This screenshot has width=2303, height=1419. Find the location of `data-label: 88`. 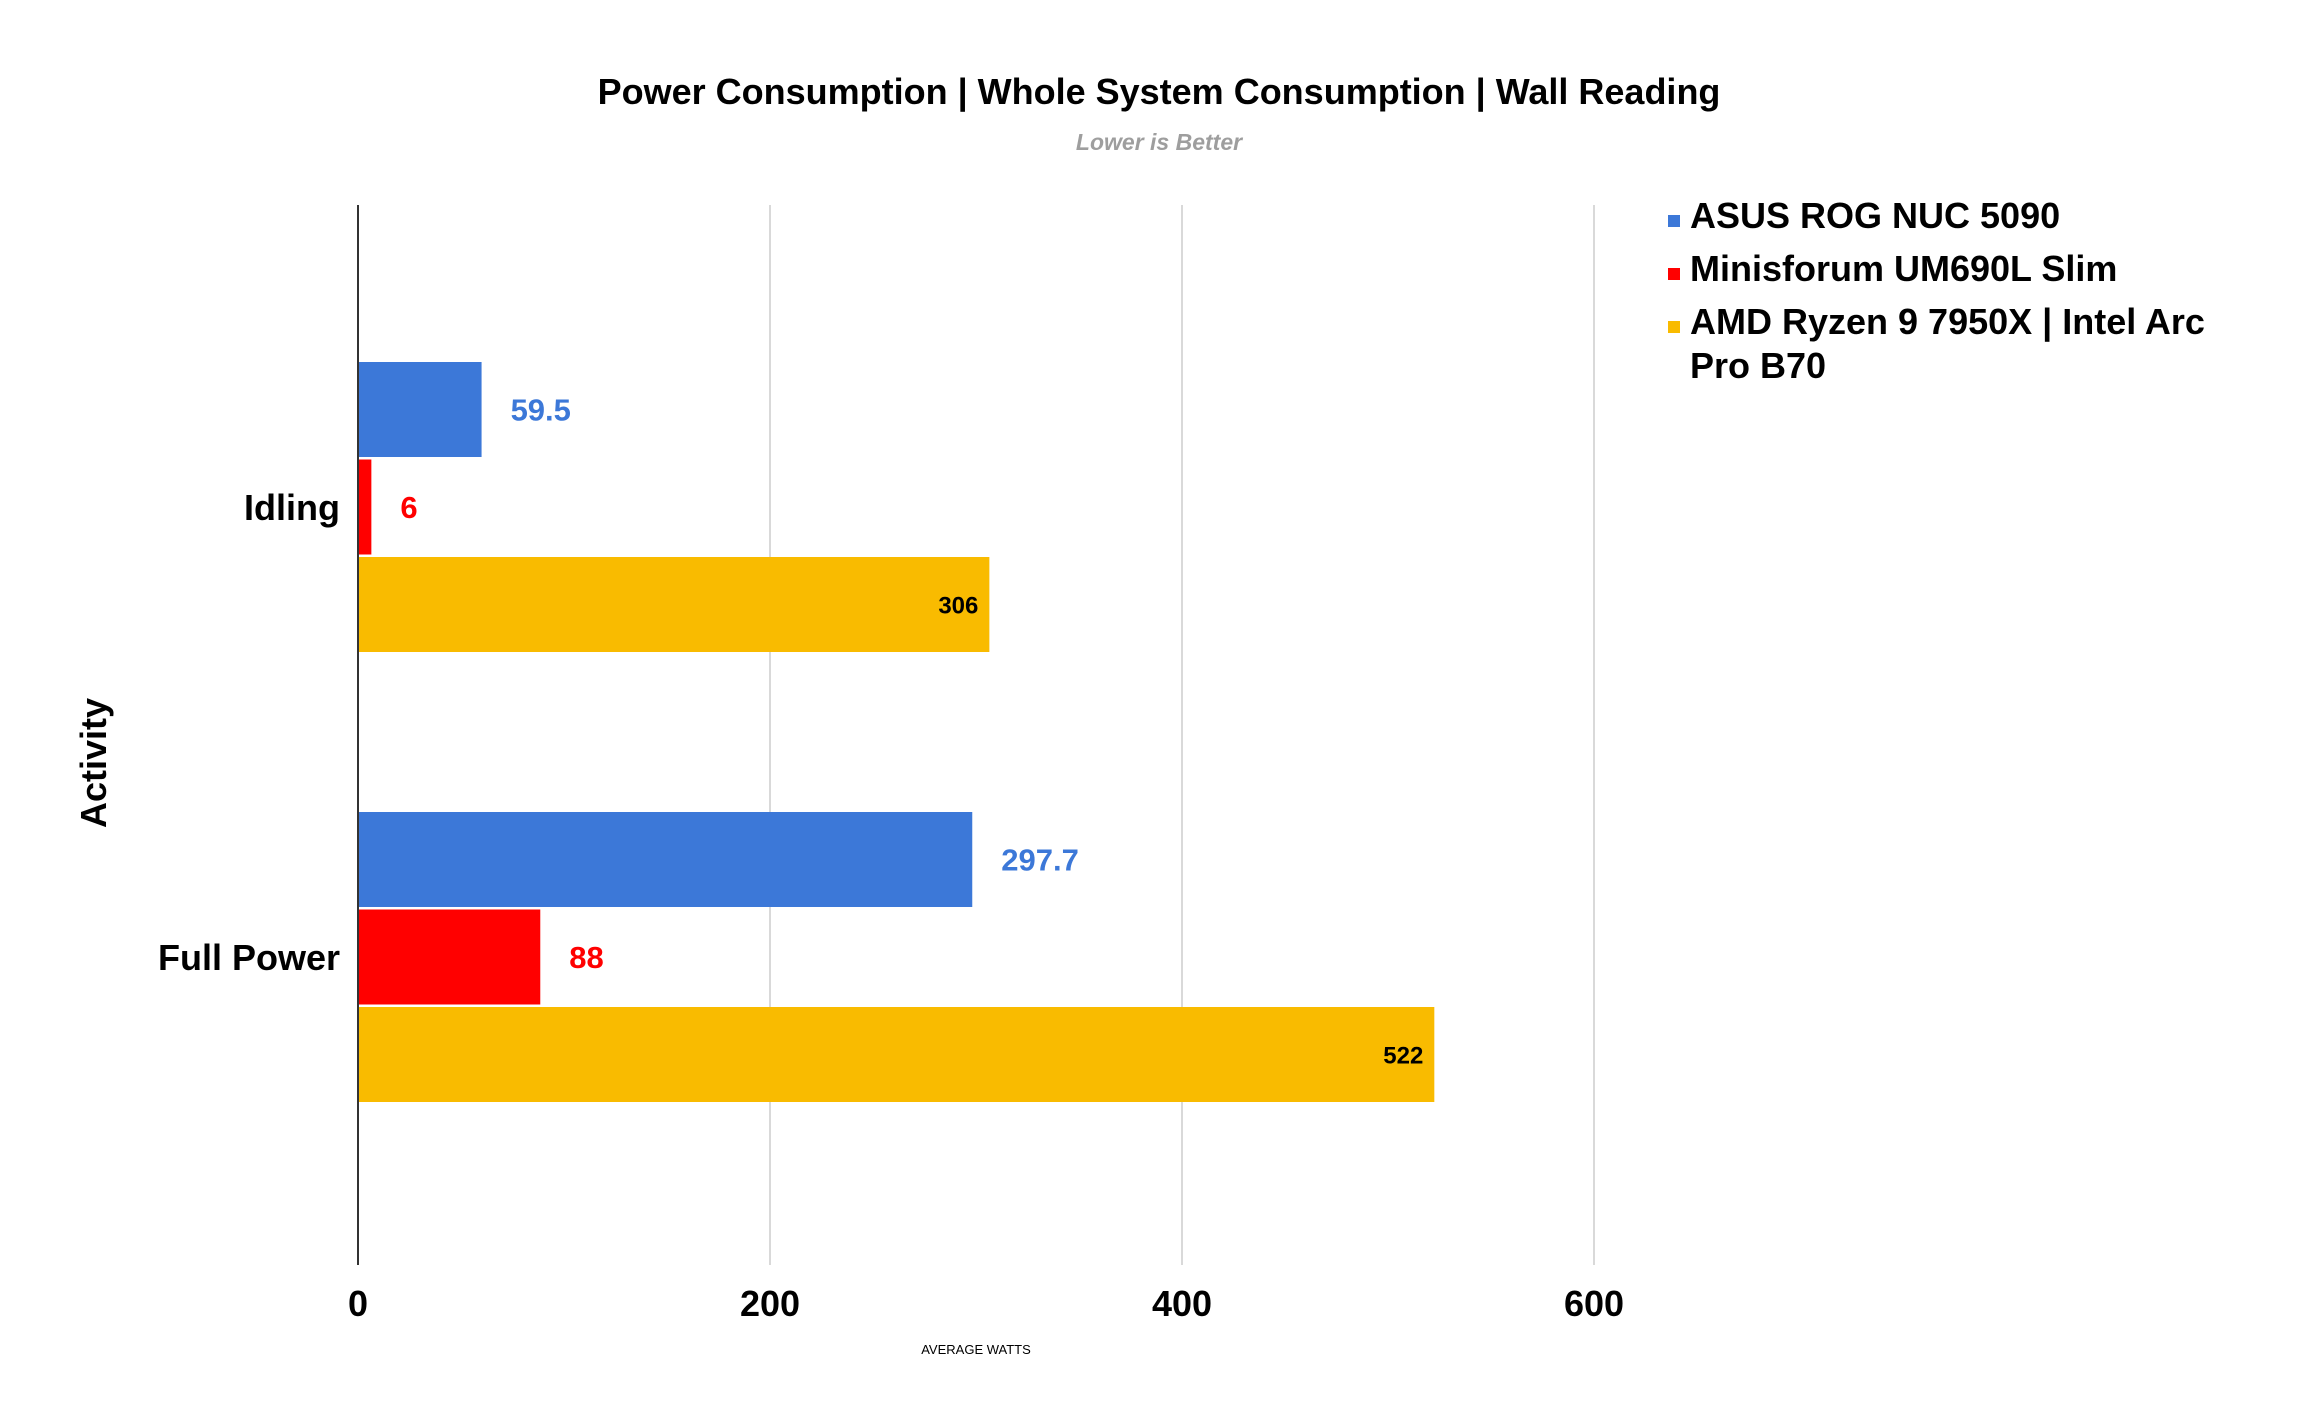

data-label: 88 is located at coordinates (586, 957).